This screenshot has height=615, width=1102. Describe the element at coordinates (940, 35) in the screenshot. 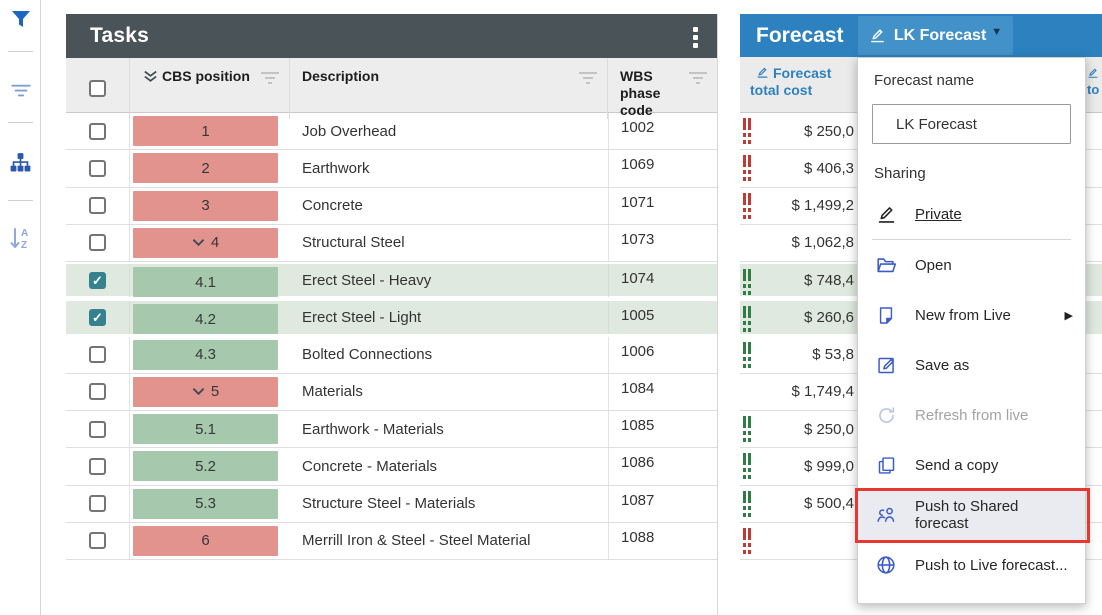

I see `forecast-selector-label: LK Forecast` at that location.